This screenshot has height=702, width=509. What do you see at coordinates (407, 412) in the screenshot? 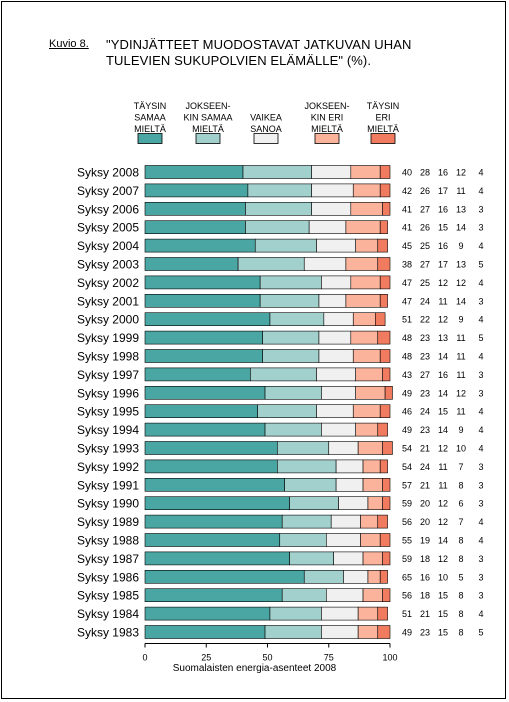
I see `value-label: 46` at bounding box center [407, 412].